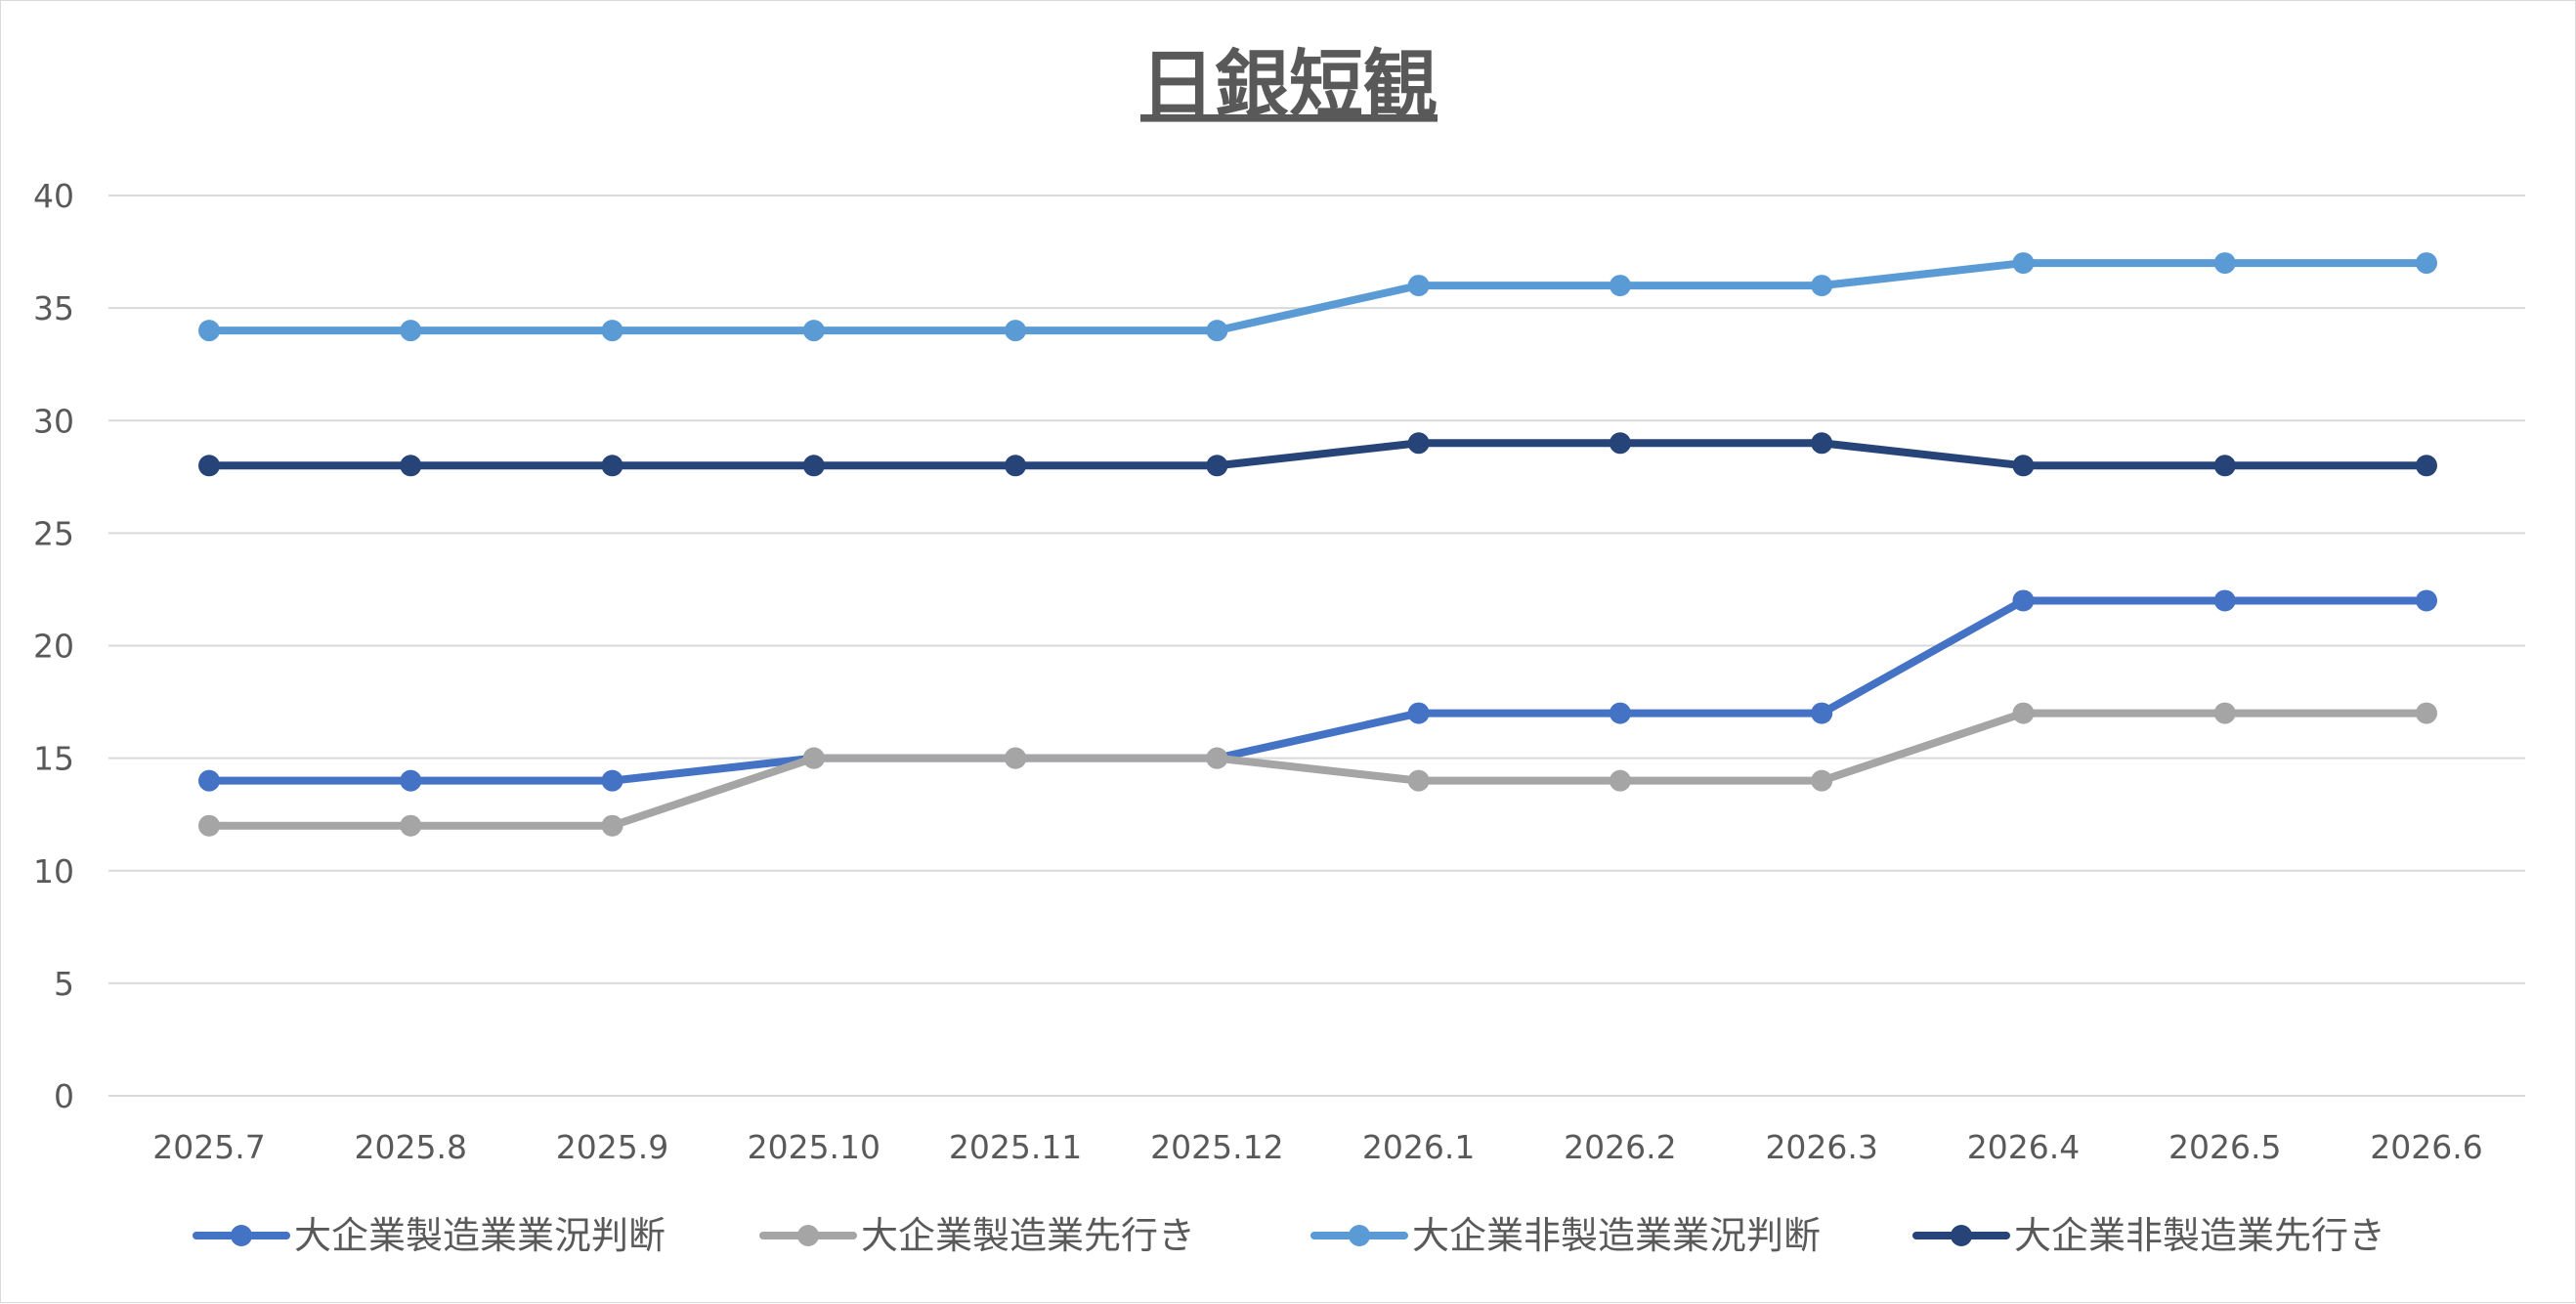 The width and height of the screenshot is (2576, 1304). What do you see at coordinates (54, 759) in the screenshot?
I see `y-tick-label: 15` at bounding box center [54, 759].